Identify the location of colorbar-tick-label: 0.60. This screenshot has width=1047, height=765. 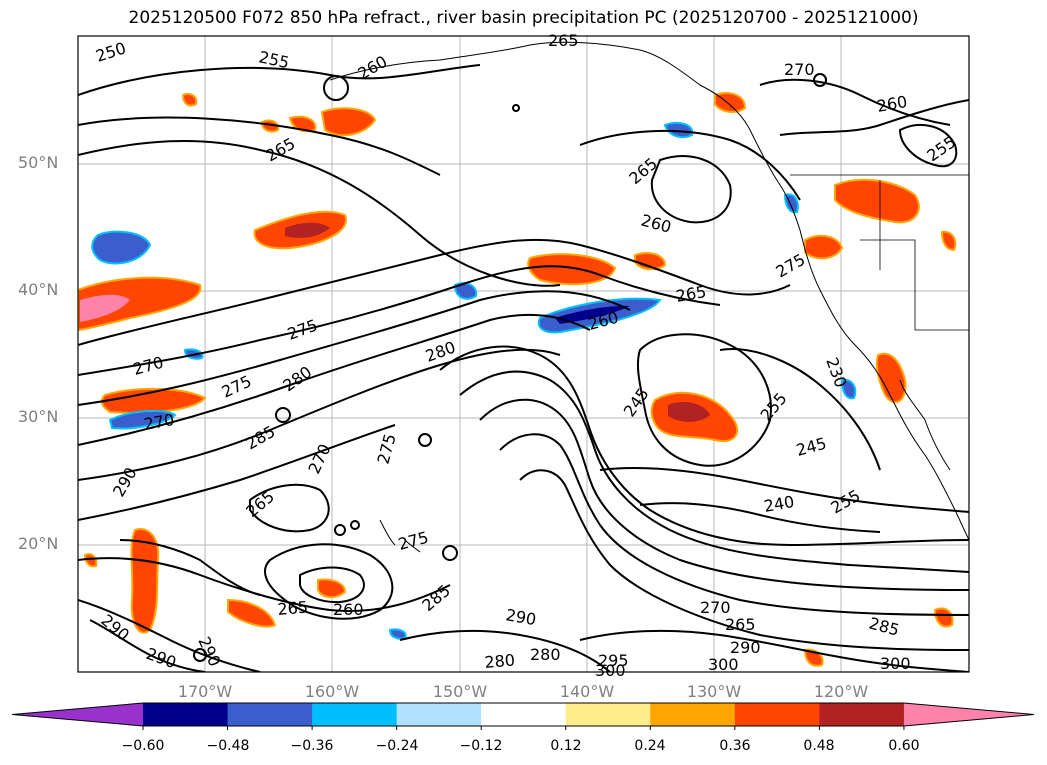
(904, 746).